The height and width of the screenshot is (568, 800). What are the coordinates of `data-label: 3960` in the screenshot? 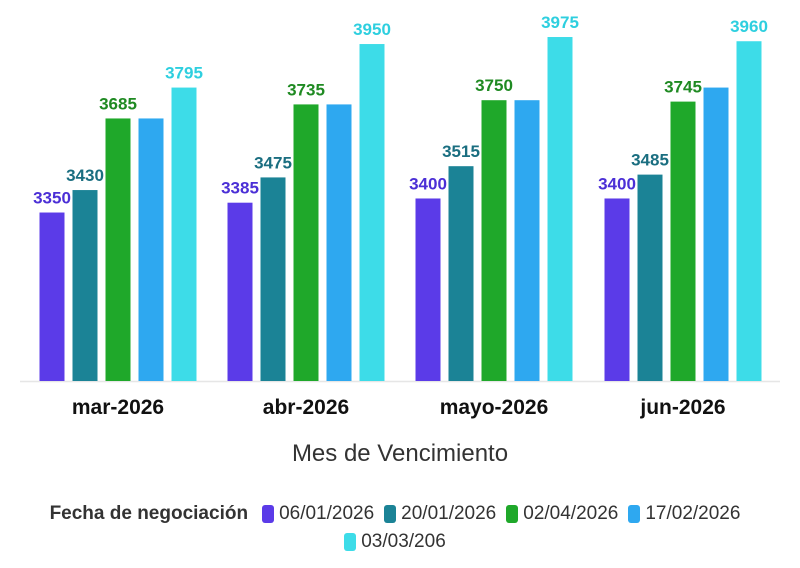 It's located at (749, 26).